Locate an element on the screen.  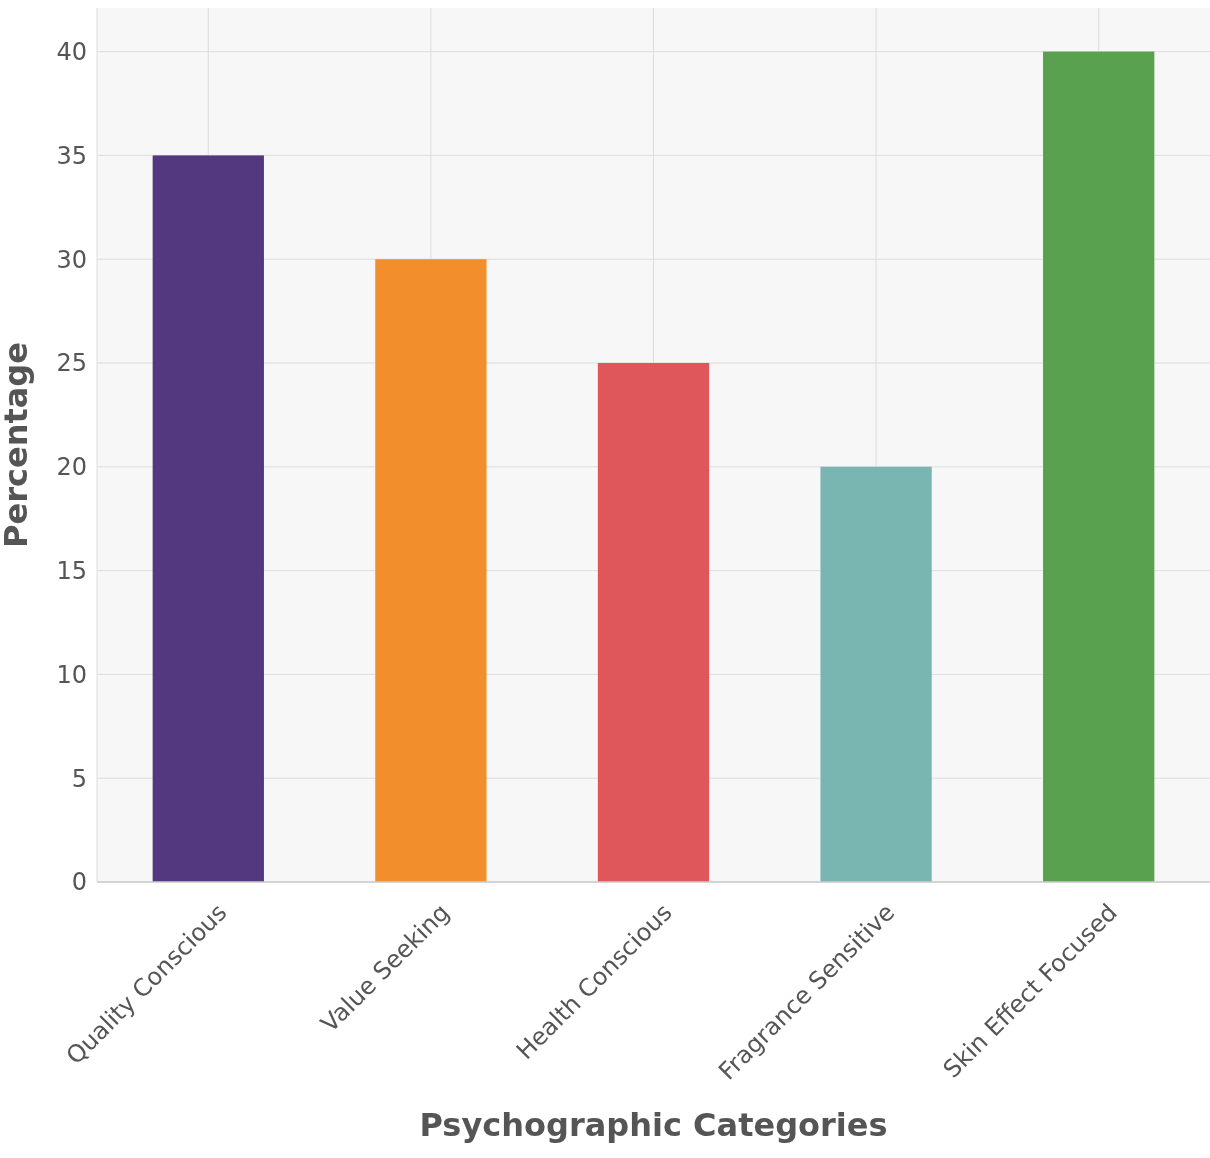
y-tick-label: 20 is located at coordinates (71, 467).